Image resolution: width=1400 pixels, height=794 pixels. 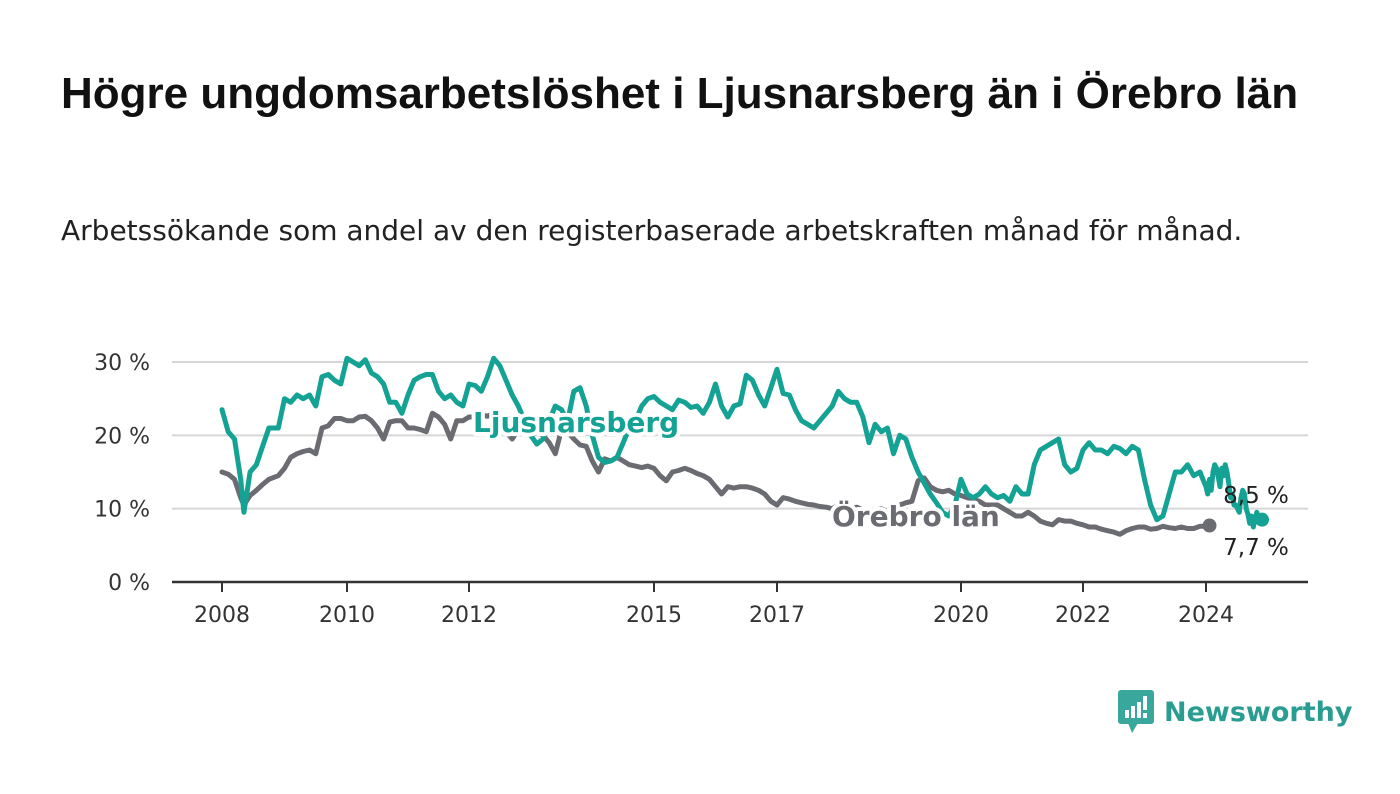 I want to click on x-tick-label: 2020, so click(x=961, y=615).